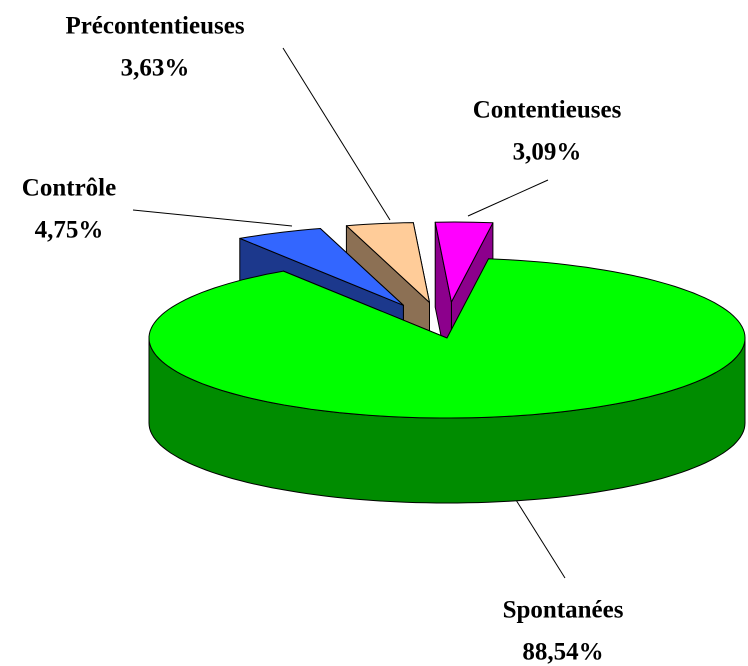 This screenshot has width=748, height=666. Describe the element at coordinates (562, 652) in the screenshot. I see `value-label: 88,54%` at that location.